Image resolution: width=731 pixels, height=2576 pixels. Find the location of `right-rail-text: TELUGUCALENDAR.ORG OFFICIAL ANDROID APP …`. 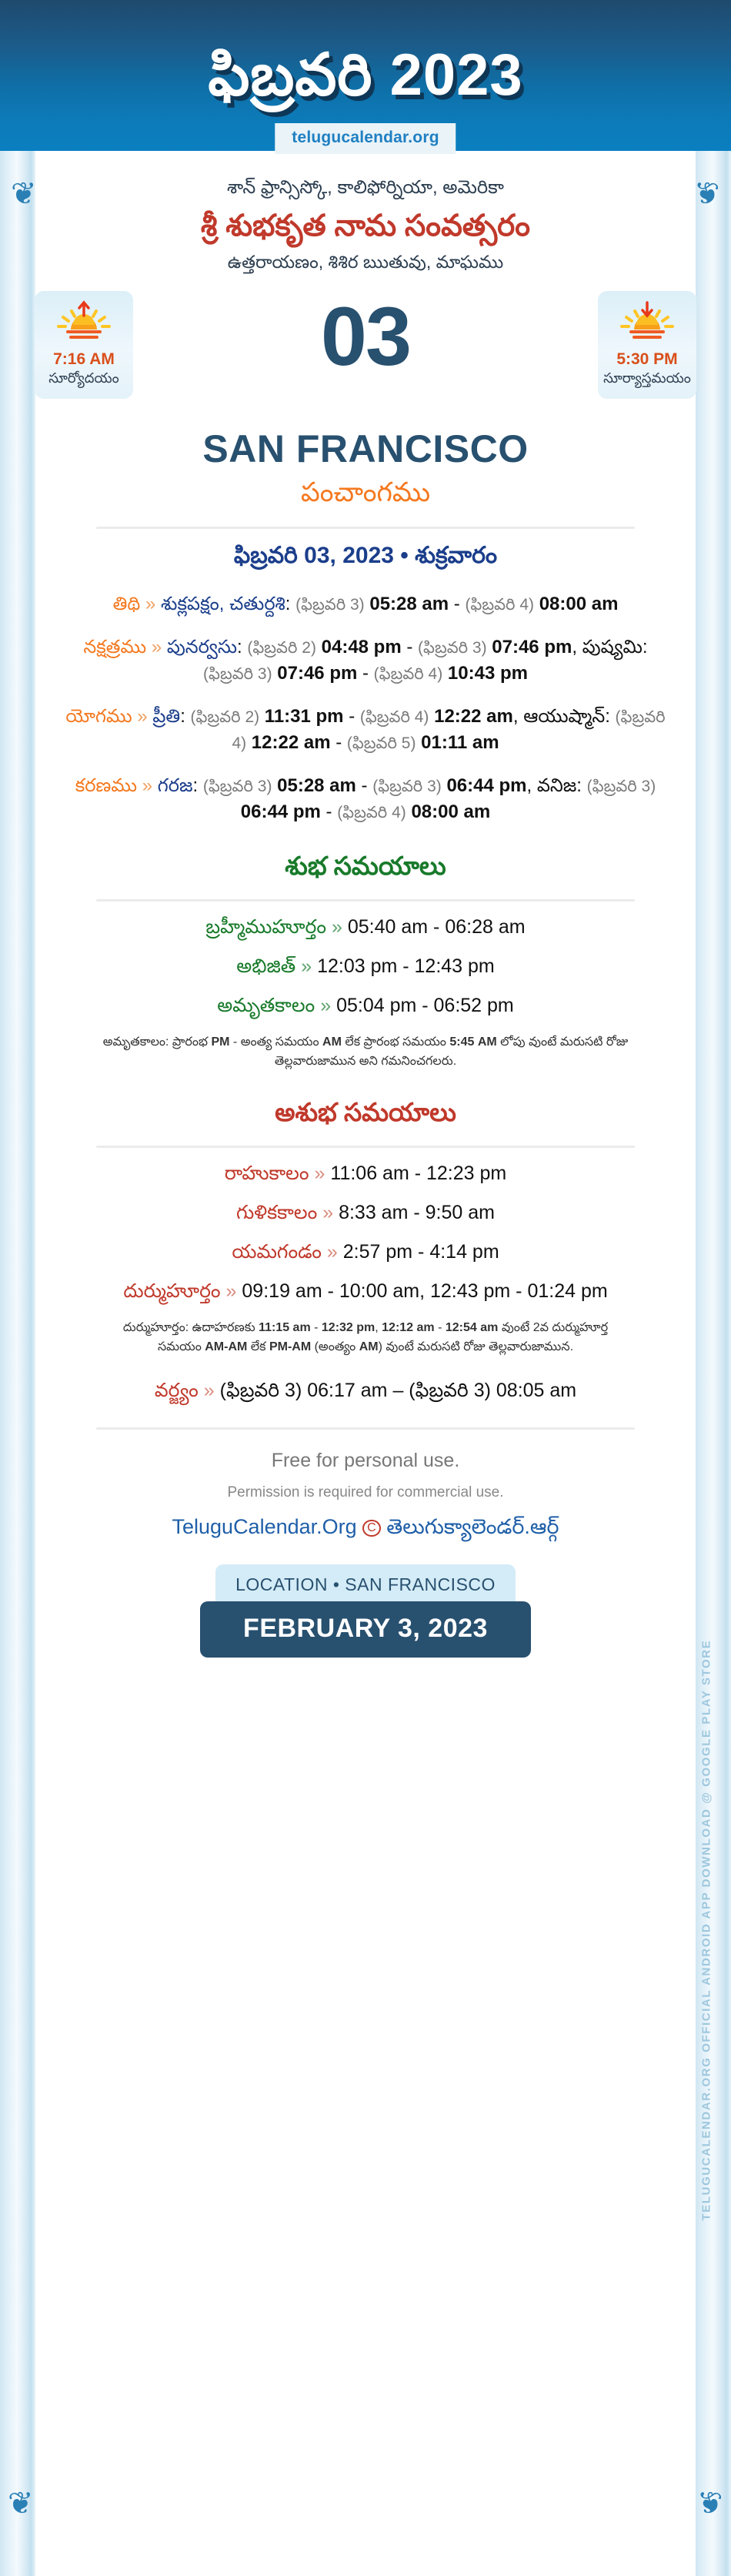

right-rail-text: TELUGUCALENDAR.ORG OFFICIAL ANDROID APP … is located at coordinates (706, 1930).